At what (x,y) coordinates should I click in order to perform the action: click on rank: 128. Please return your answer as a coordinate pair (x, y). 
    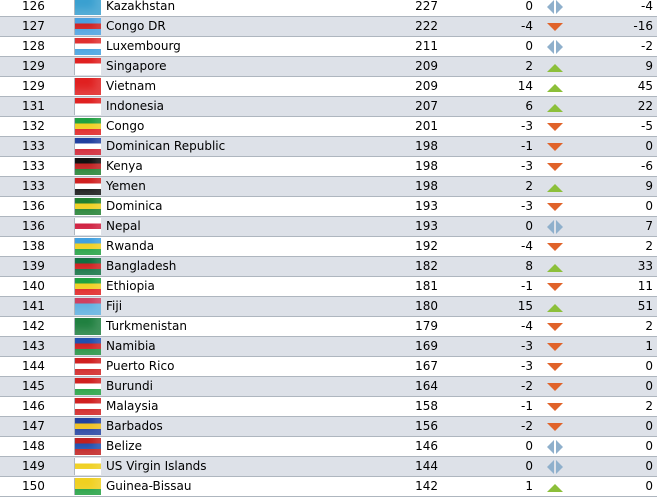
    Looking at the image, I should click on (33, 46).